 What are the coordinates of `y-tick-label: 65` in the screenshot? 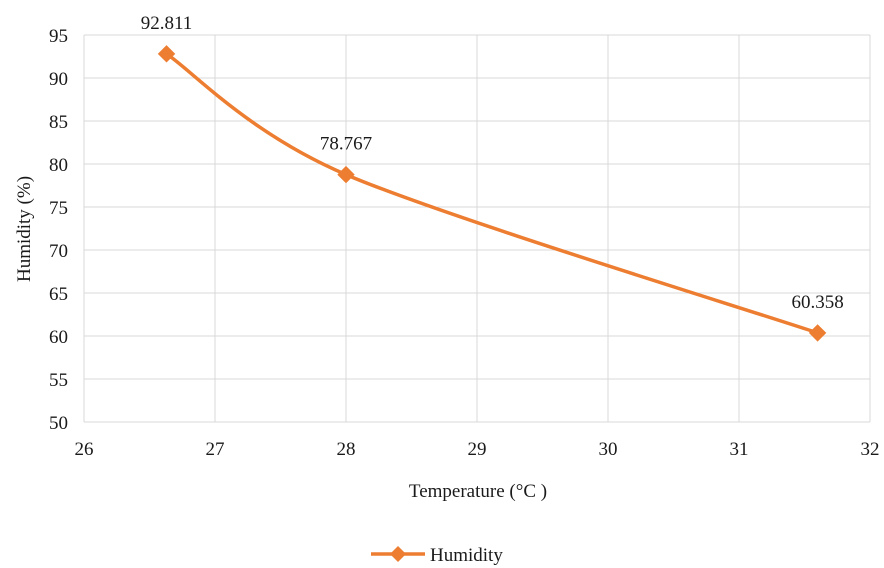 It's located at (58, 294).